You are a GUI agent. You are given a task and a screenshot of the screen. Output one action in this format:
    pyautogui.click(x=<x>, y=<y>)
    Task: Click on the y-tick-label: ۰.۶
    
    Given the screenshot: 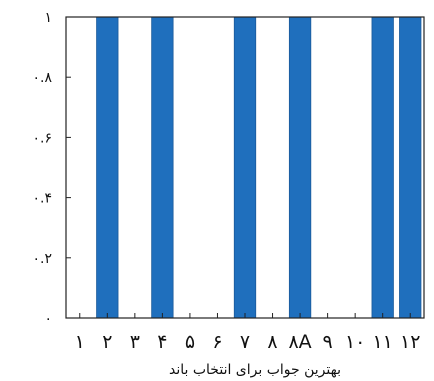 What is the action you would take?
    pyautogui.click(x=43, y=138)
    